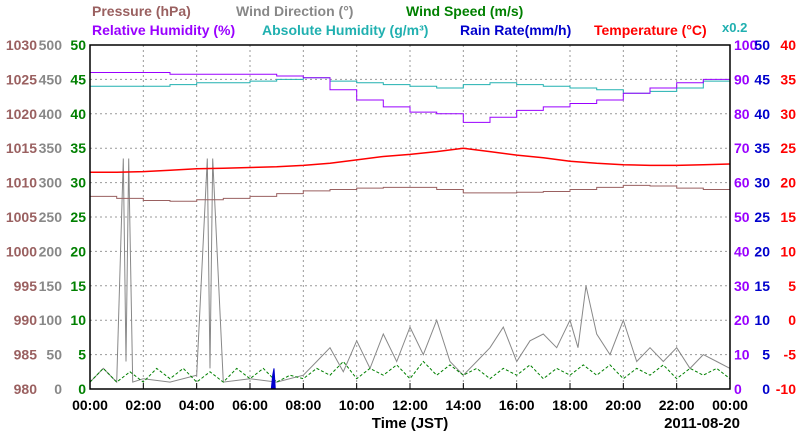 The width and height of the screenshot is (800, 434). I want to click on rain-rate-tick-label: 50, so click(762, 45).